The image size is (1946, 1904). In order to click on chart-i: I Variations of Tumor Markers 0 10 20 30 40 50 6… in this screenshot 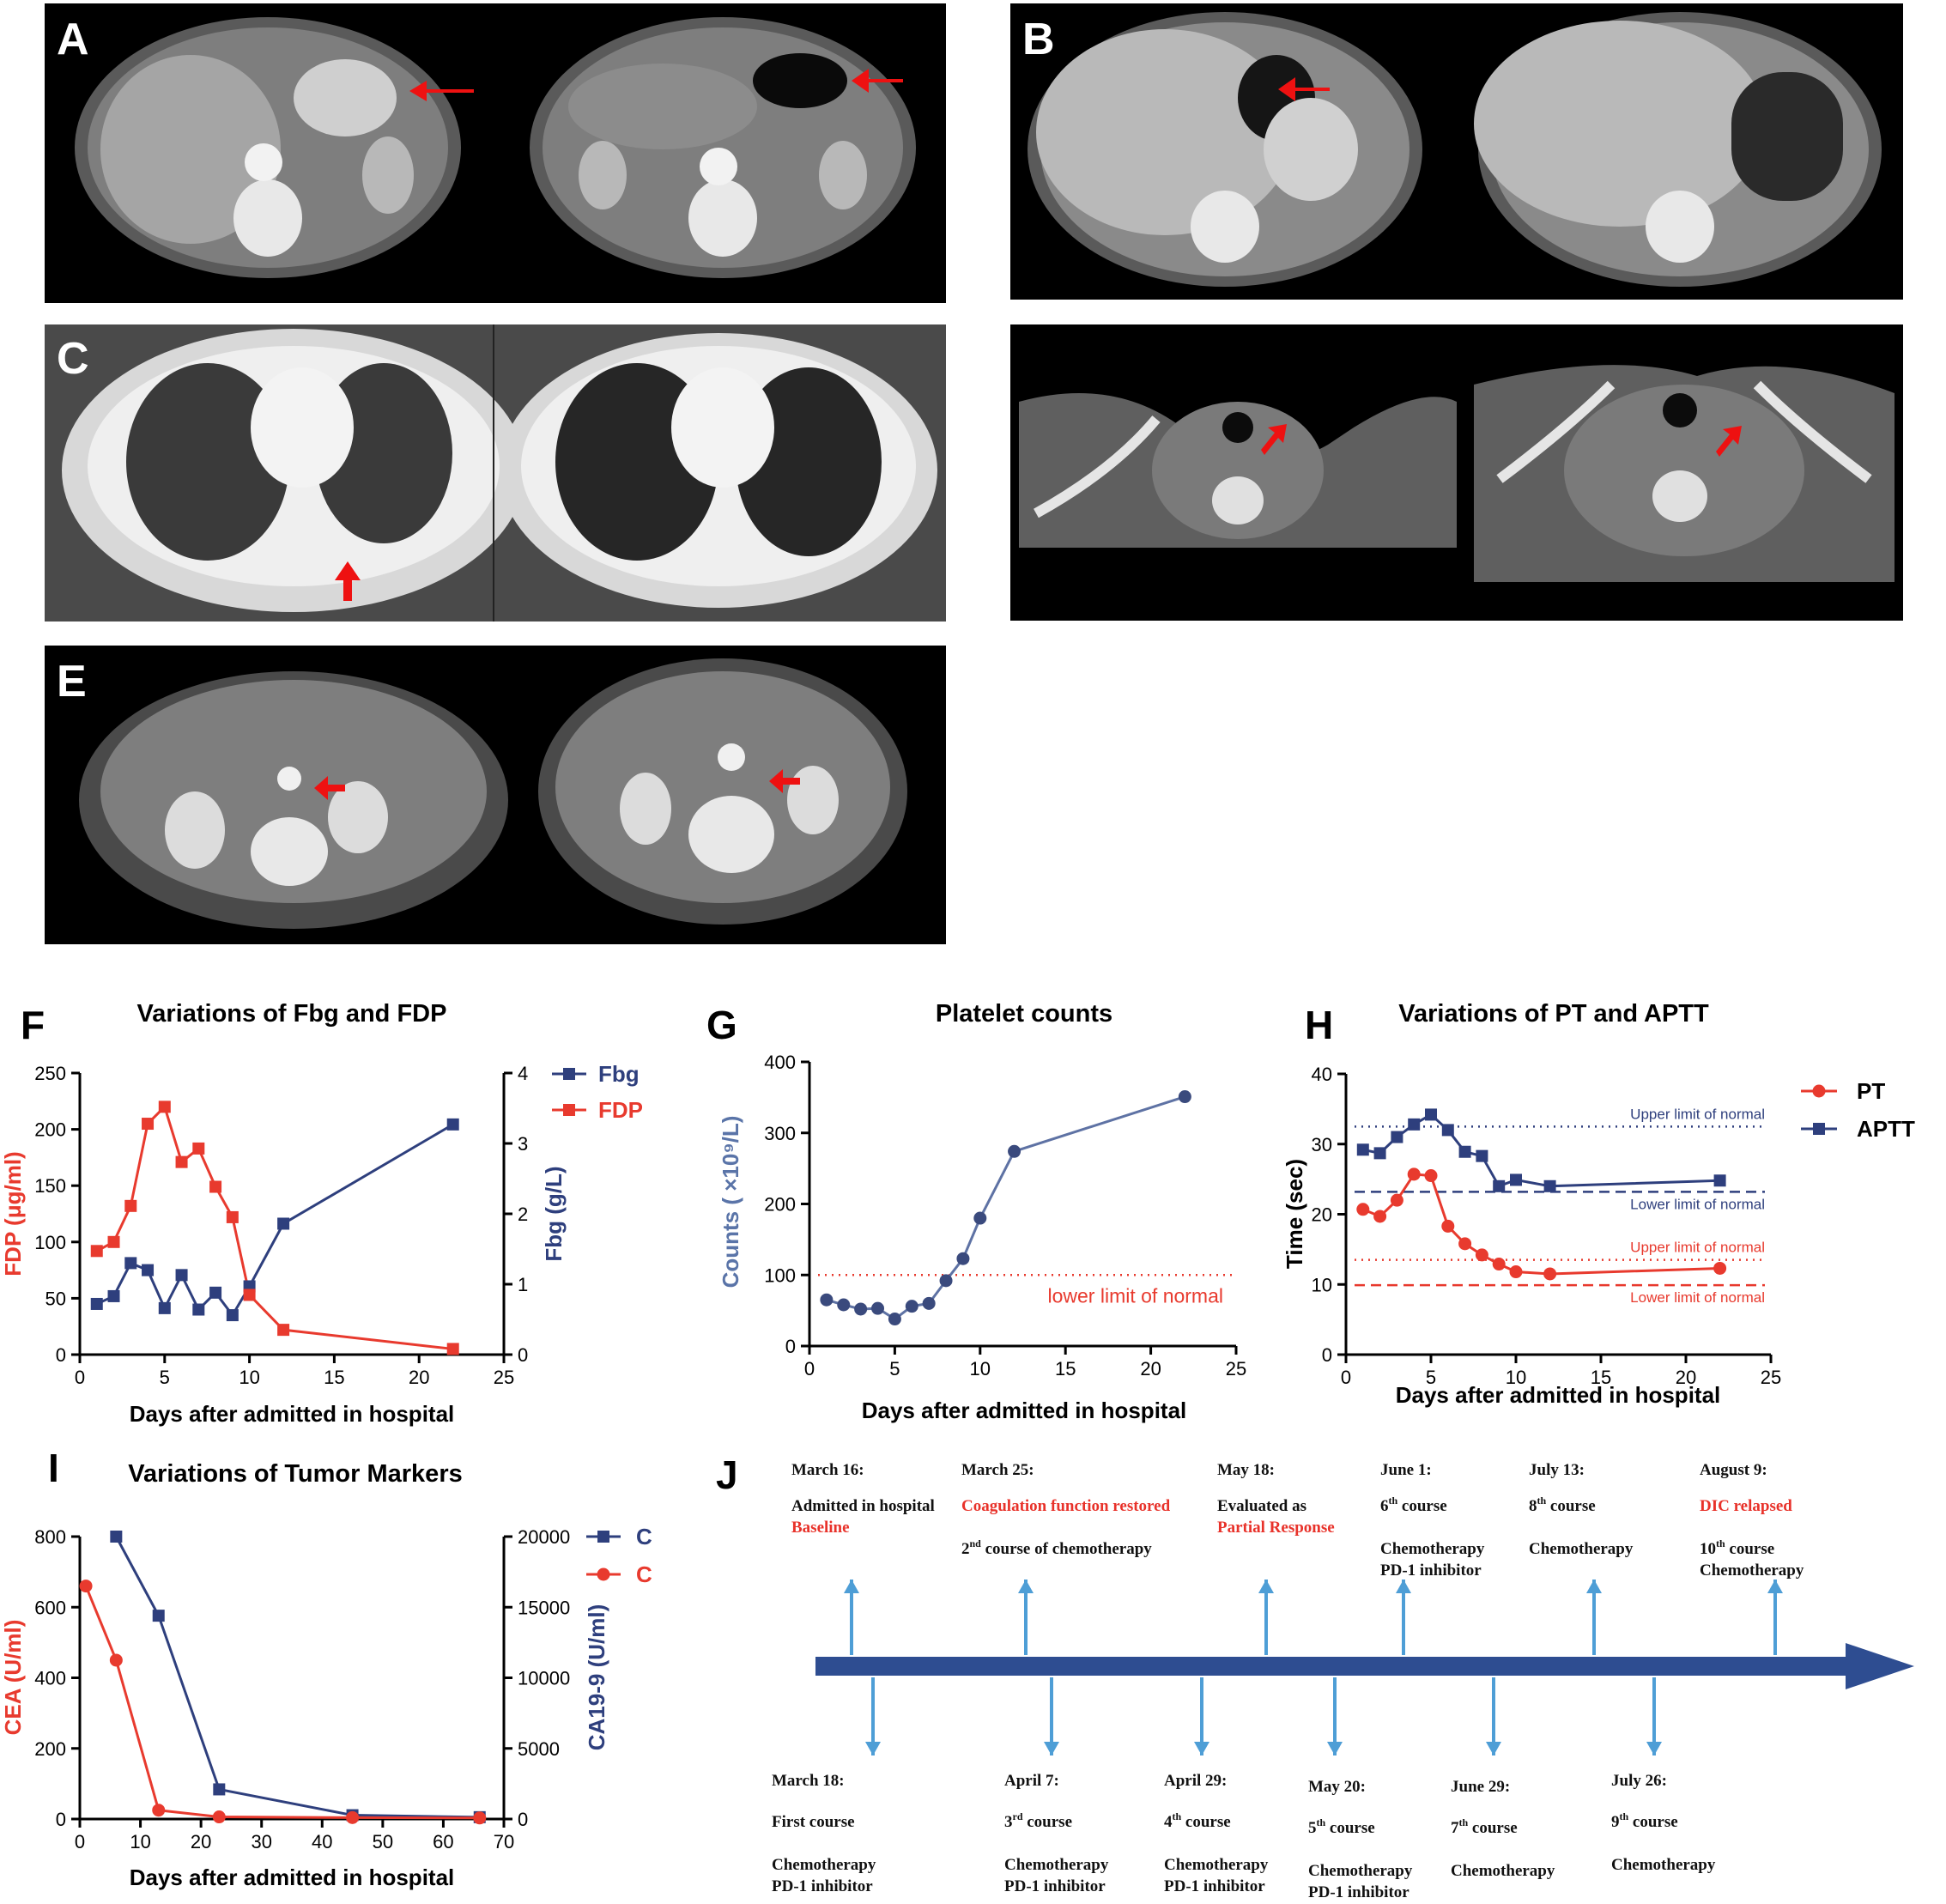, I will do `click(326, 1670)`.